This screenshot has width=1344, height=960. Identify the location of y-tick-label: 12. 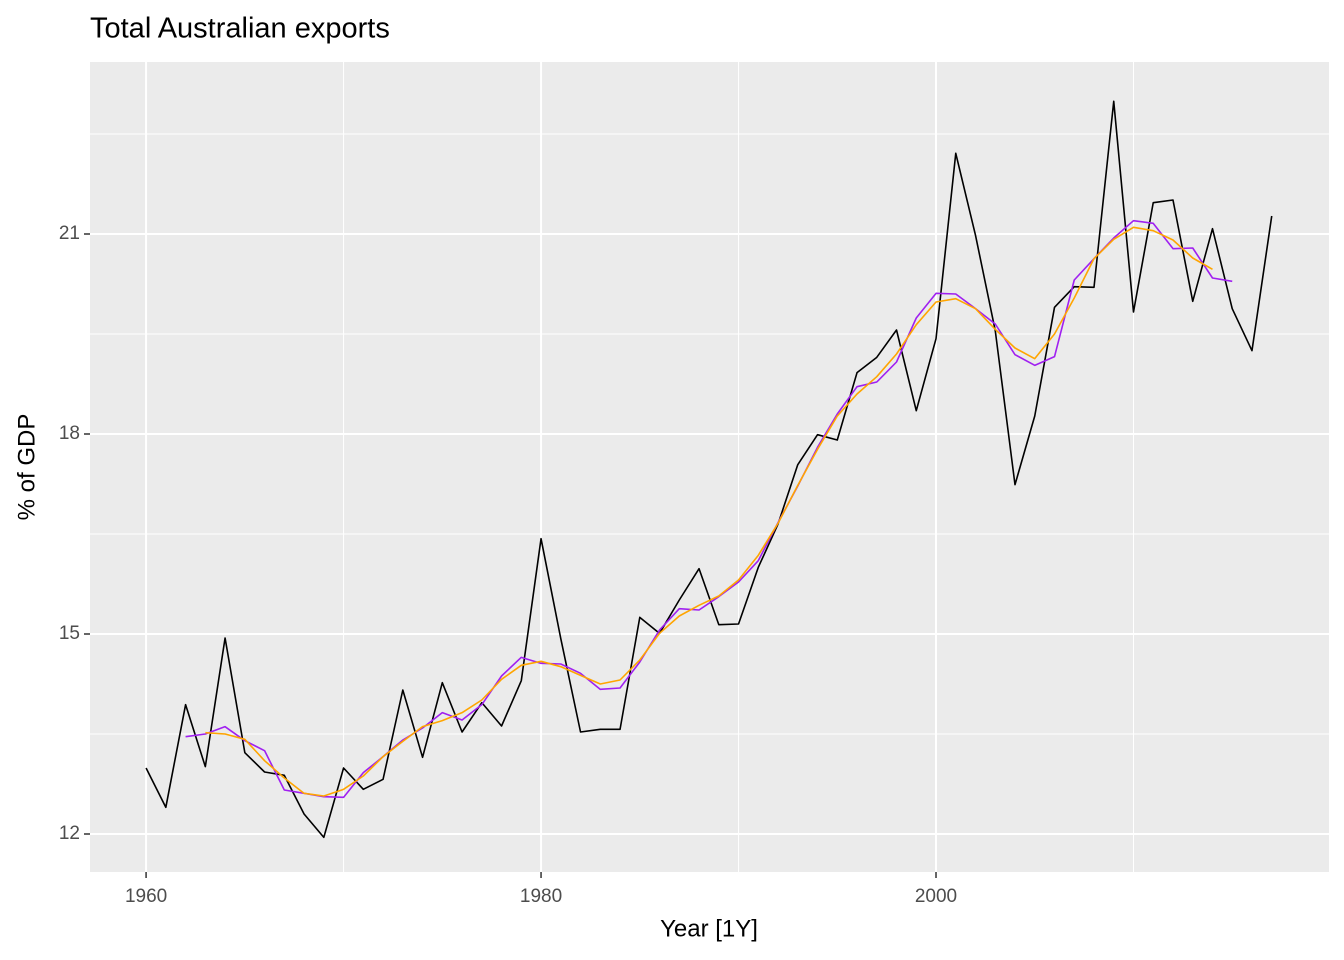
(69, 833).